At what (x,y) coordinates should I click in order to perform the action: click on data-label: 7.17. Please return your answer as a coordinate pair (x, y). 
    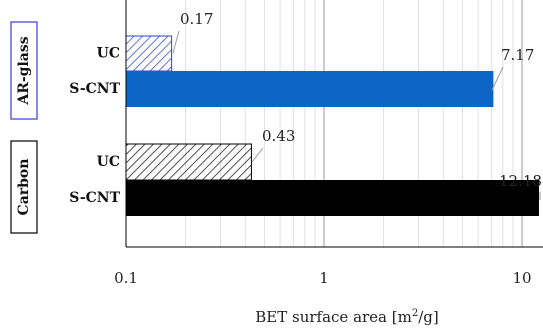
    Looking at the image, I should click on (517, 55).